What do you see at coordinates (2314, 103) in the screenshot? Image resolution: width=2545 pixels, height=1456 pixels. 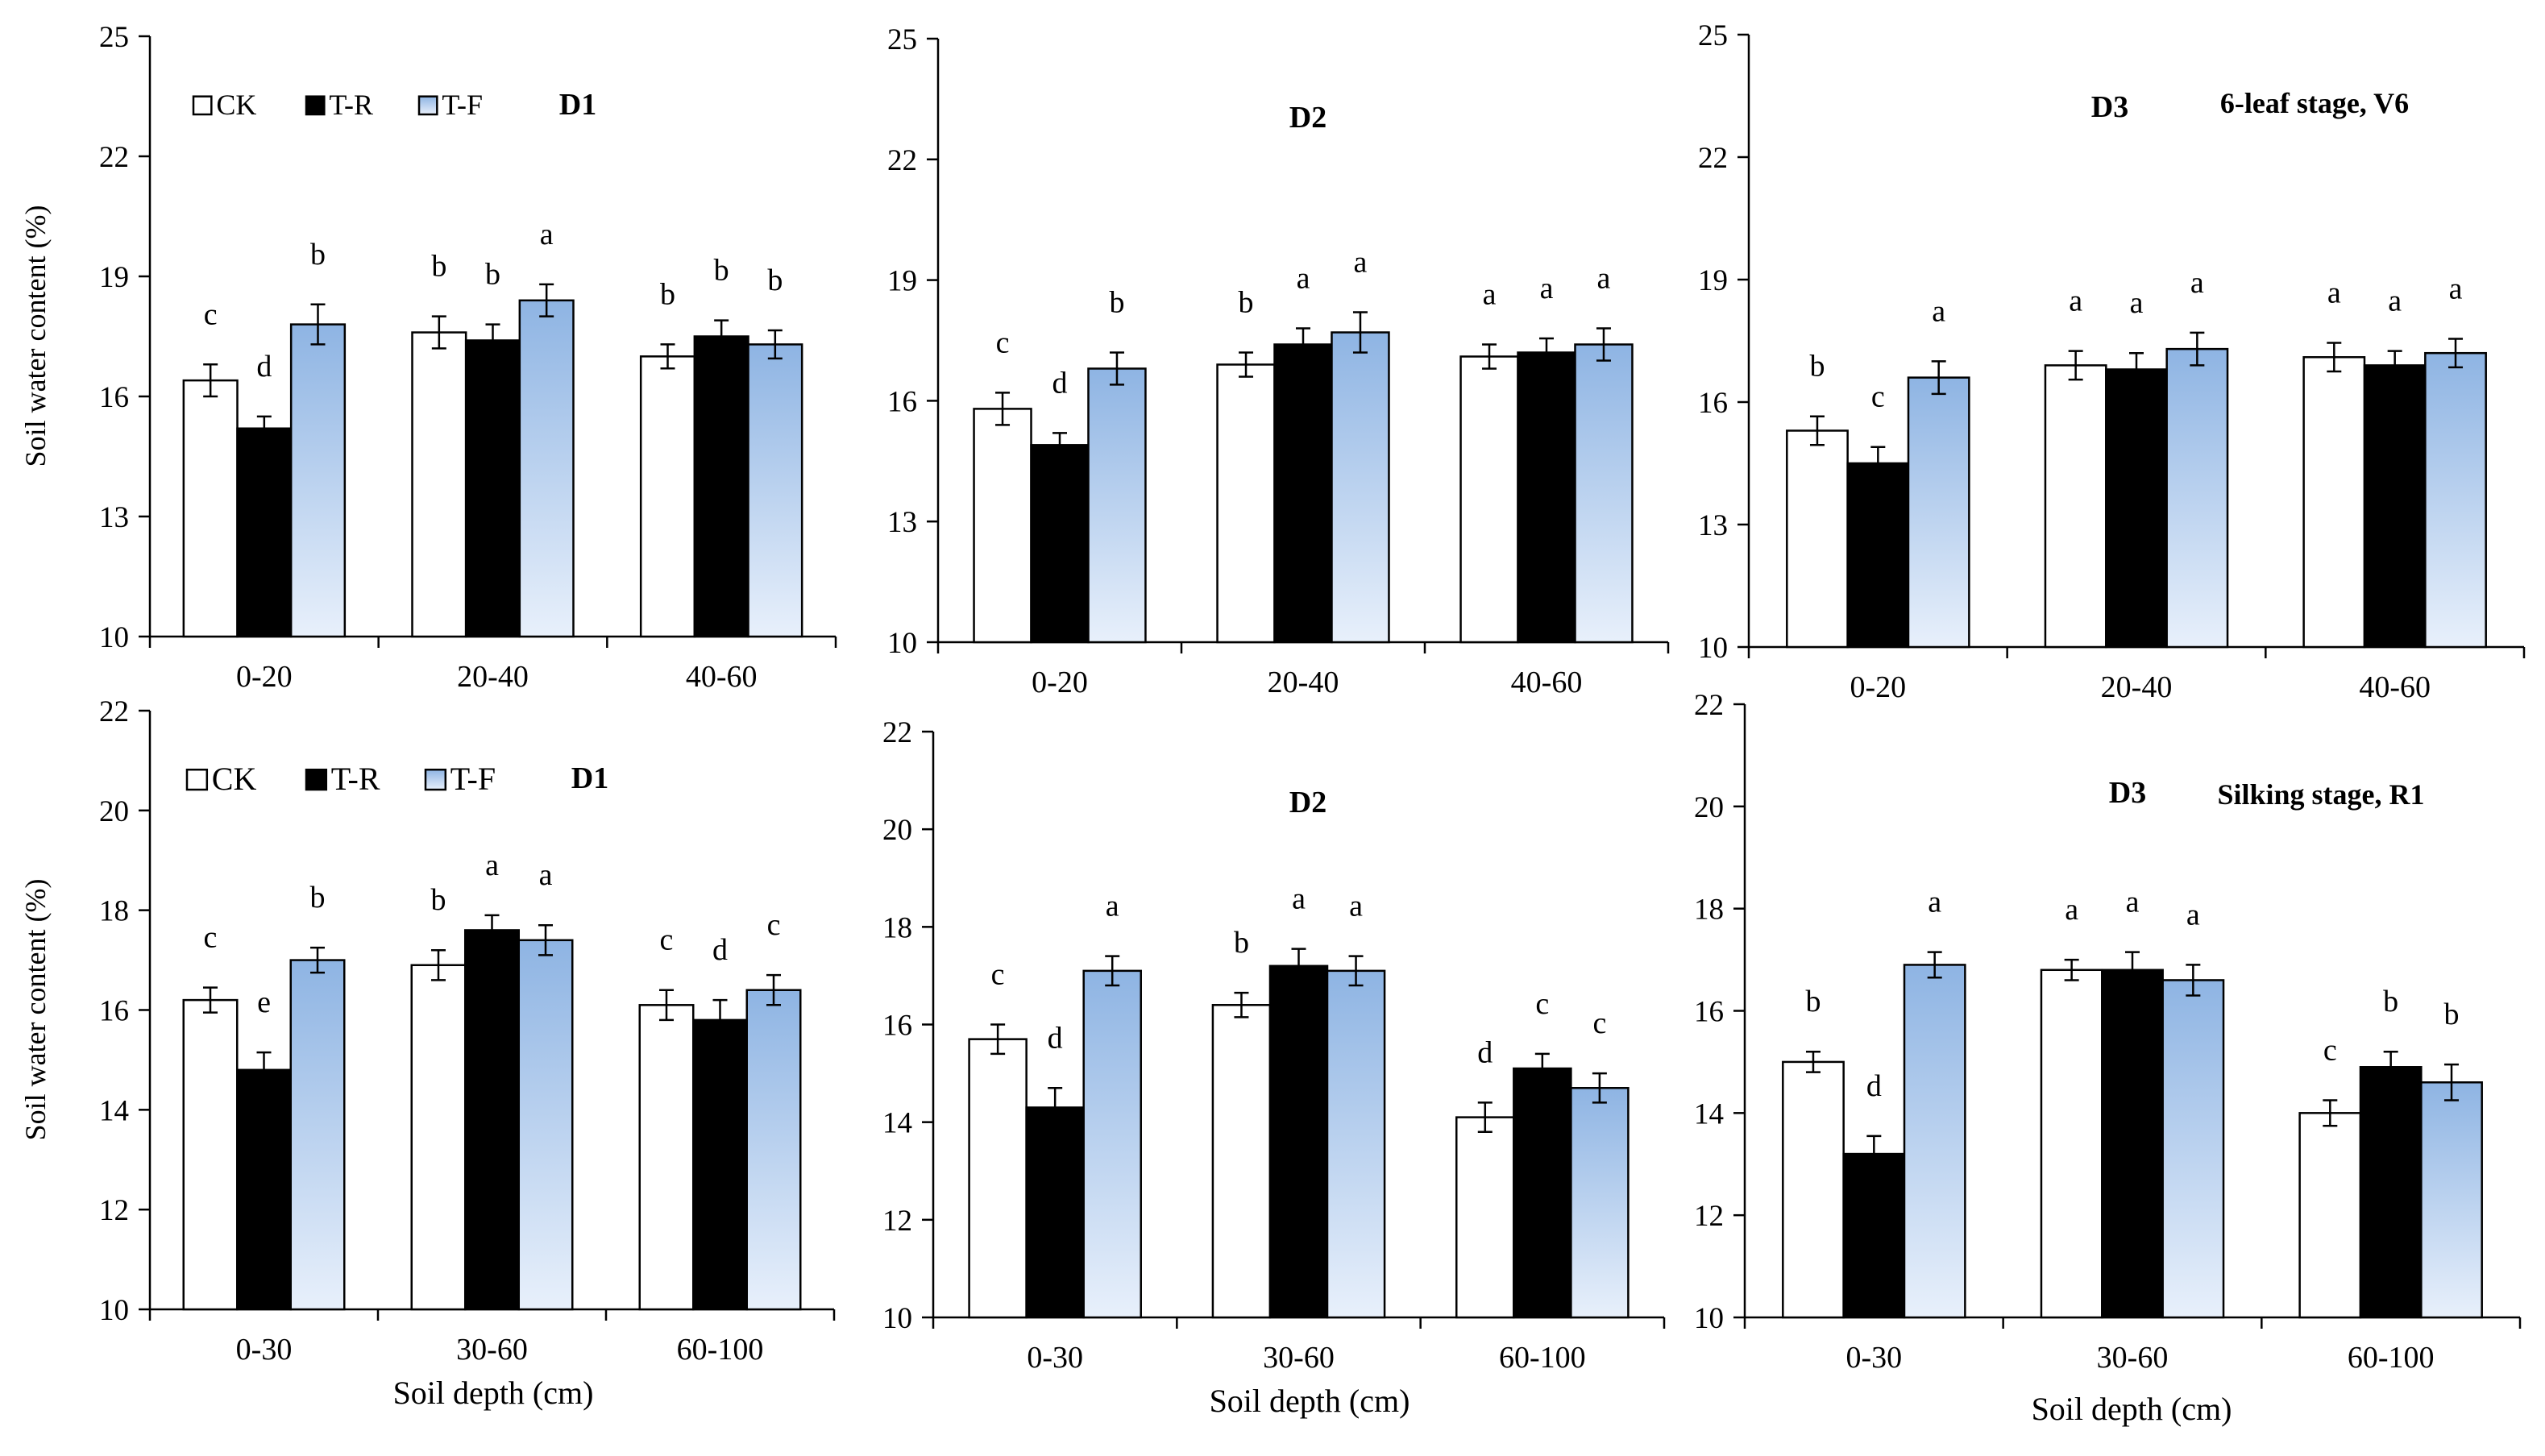 I see `panel-stage-label: 6-leaf stage, V6` at bounding box center [2314, 103].